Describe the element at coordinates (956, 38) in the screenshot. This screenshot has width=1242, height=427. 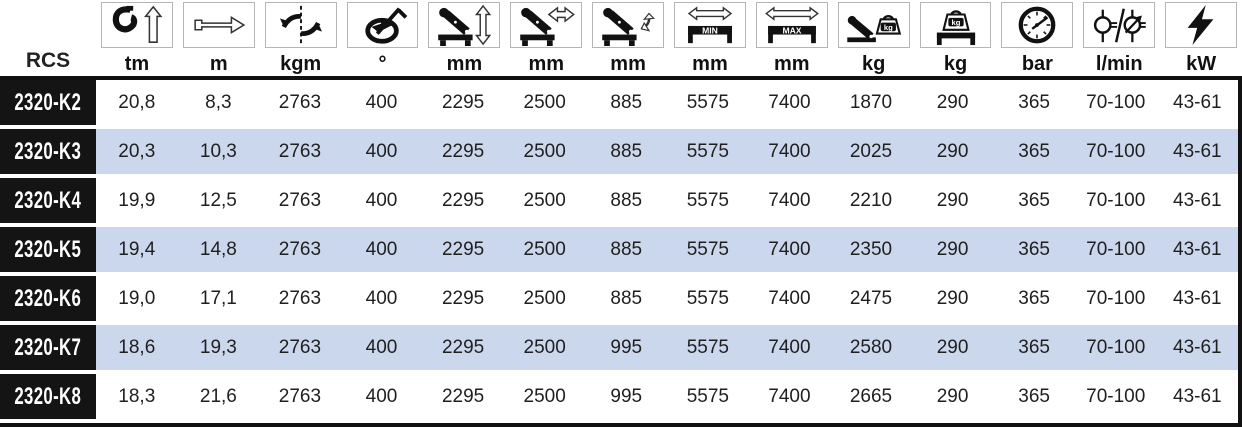
I see `column-counterweight: kg kg` at that location.